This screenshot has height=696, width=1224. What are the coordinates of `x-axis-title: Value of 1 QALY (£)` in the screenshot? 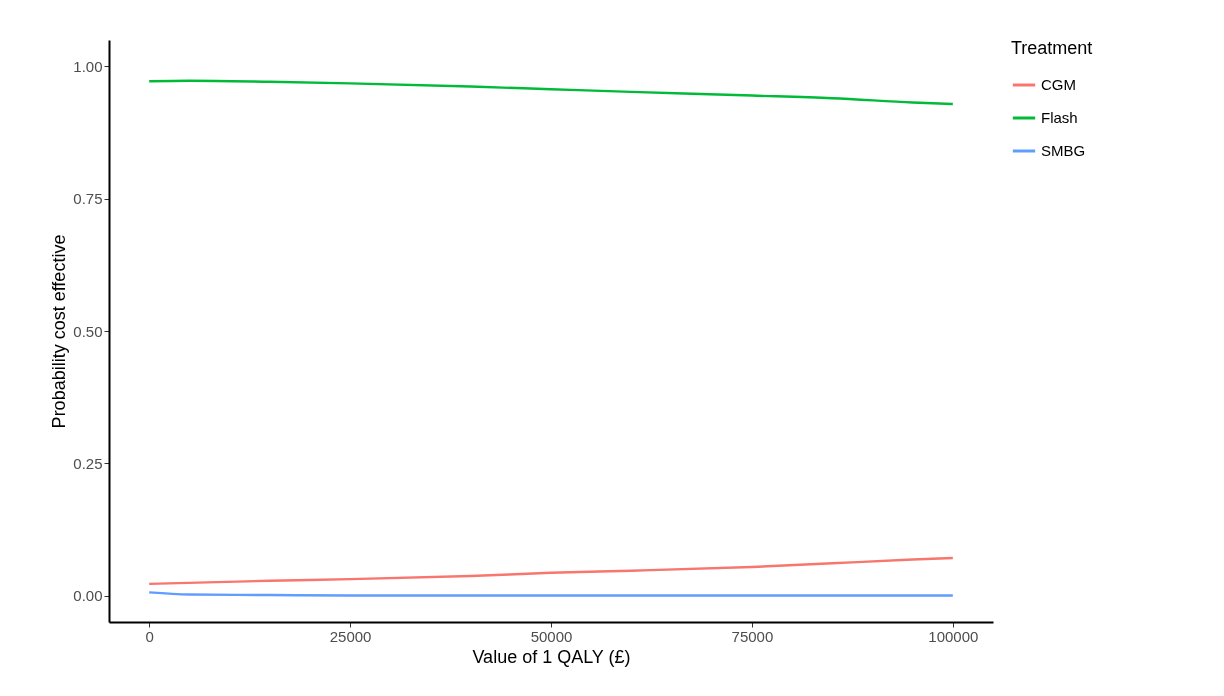 It's located at (551, 656).